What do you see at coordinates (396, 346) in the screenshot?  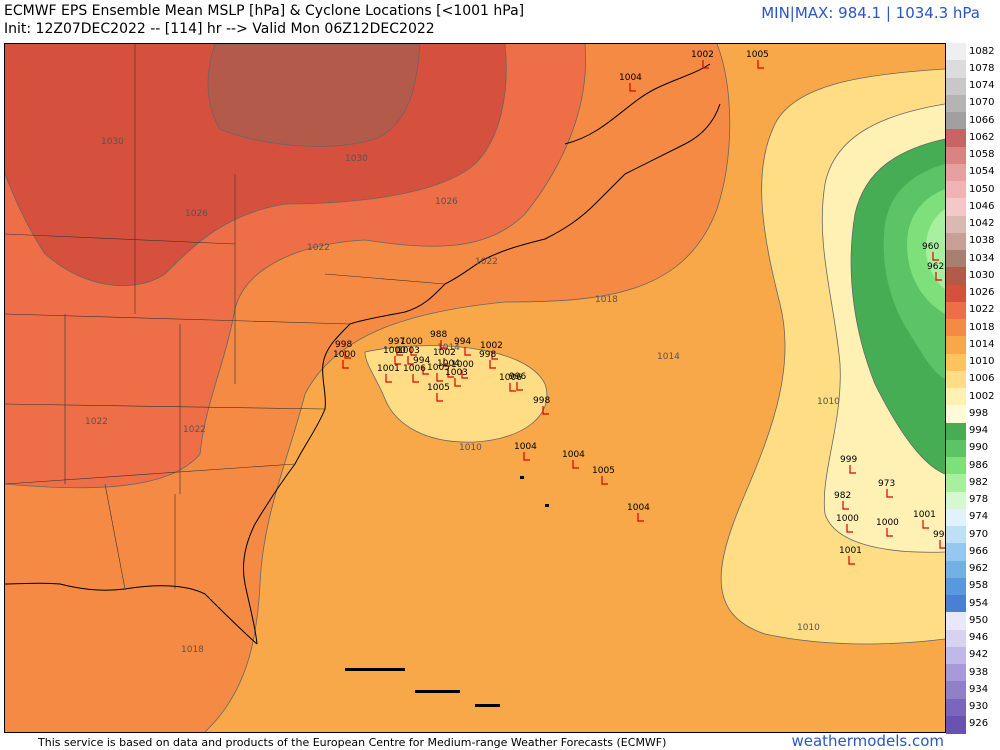 I see `cyclone-marker: 997` at bounding box center [396, 346].